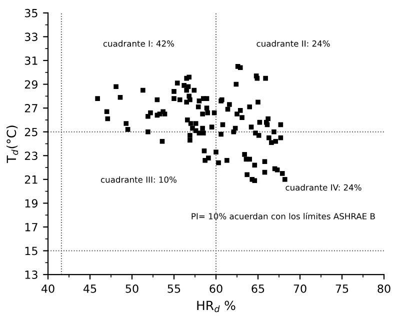  I want to click on x-tick-label: 60, so click(216, 288).